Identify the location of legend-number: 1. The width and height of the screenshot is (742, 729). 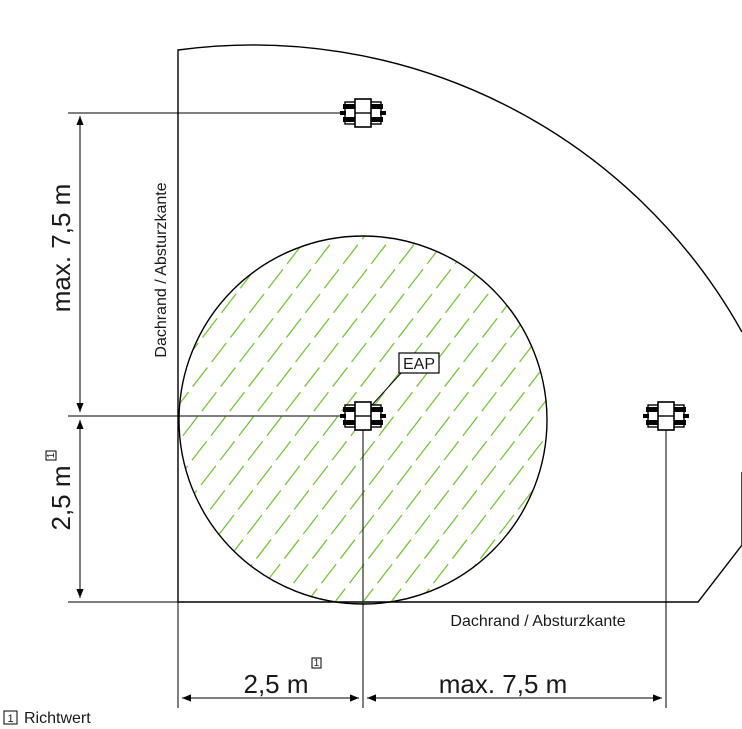
(10, 719).